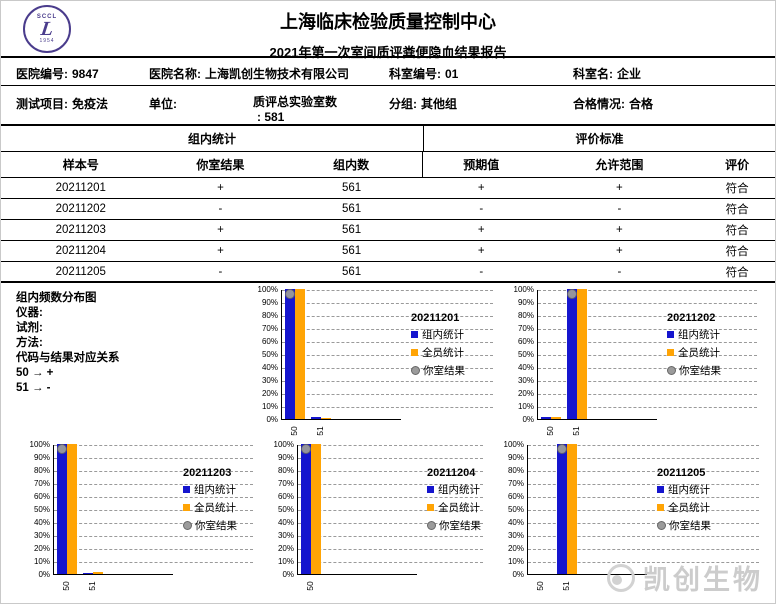  What do you see at coordinates (288, 574) in the screenshot?
I see `y-tick-label: 0%` at bounding box center [288, 574].